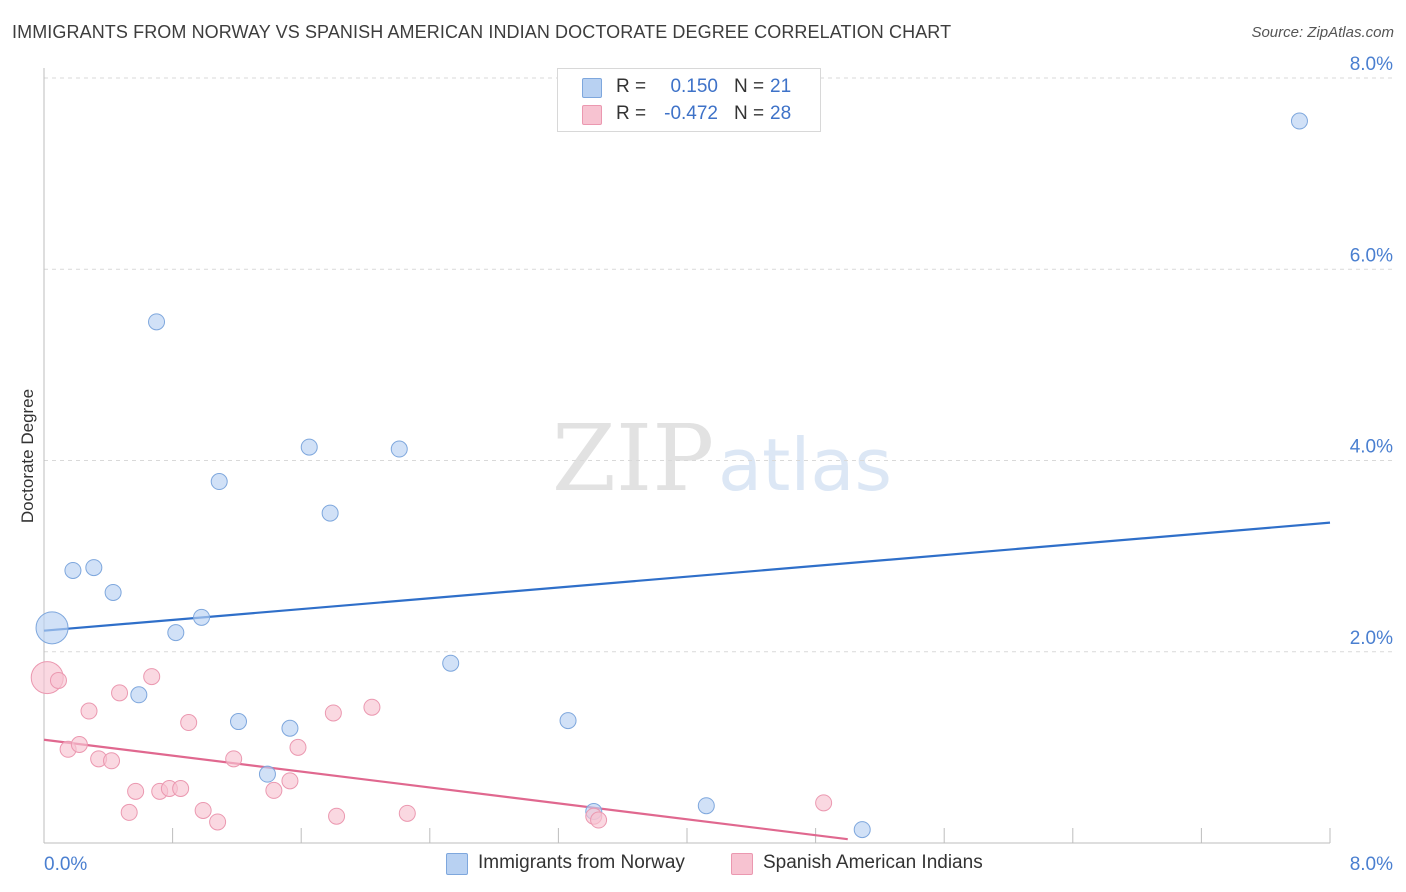 This screenshot has width=1406, height=892. I want to click on y-tick-label: 2.0%, so click(1371, 638).